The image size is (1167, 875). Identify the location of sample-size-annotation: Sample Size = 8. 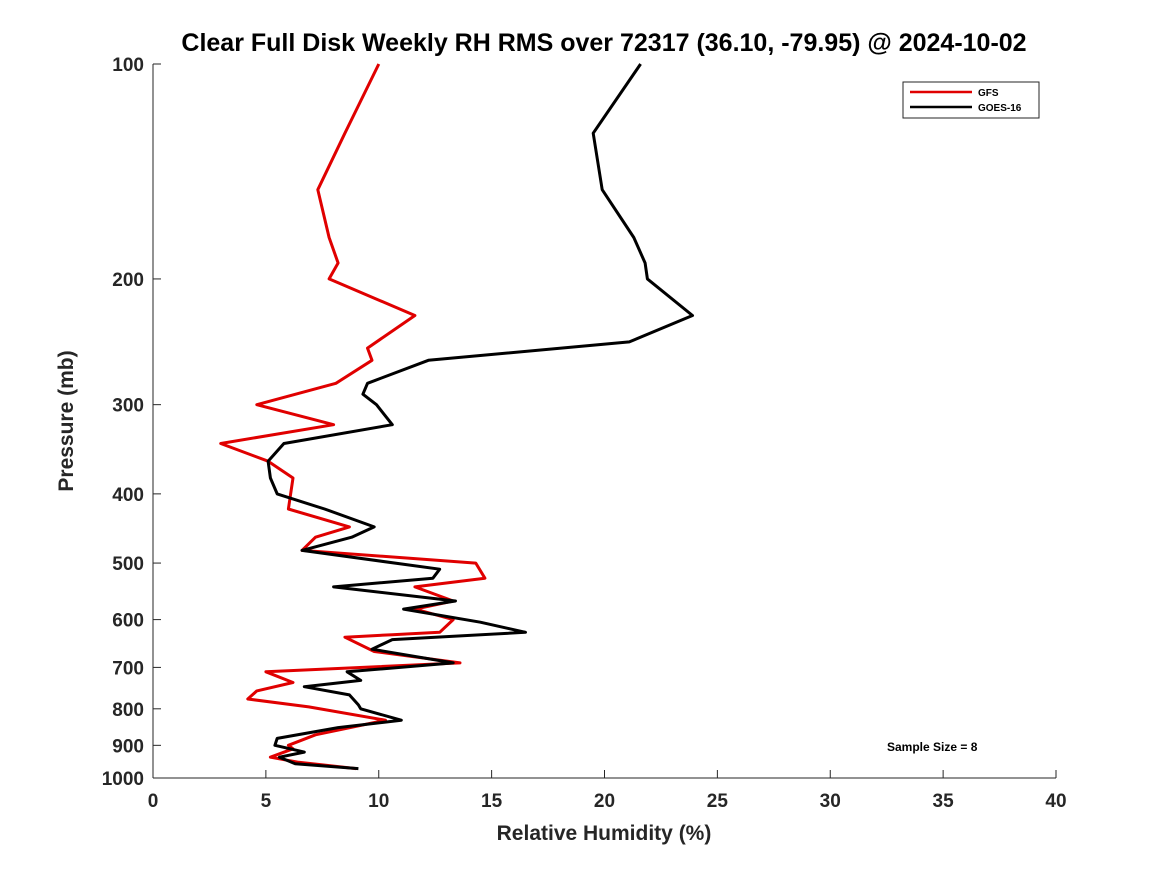
(932, 747).